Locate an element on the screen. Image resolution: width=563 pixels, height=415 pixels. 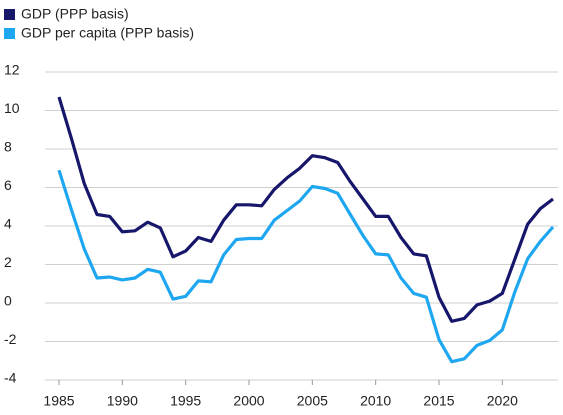
legend-label: GDP (PPP basis) is located at coordinates (75, 14).